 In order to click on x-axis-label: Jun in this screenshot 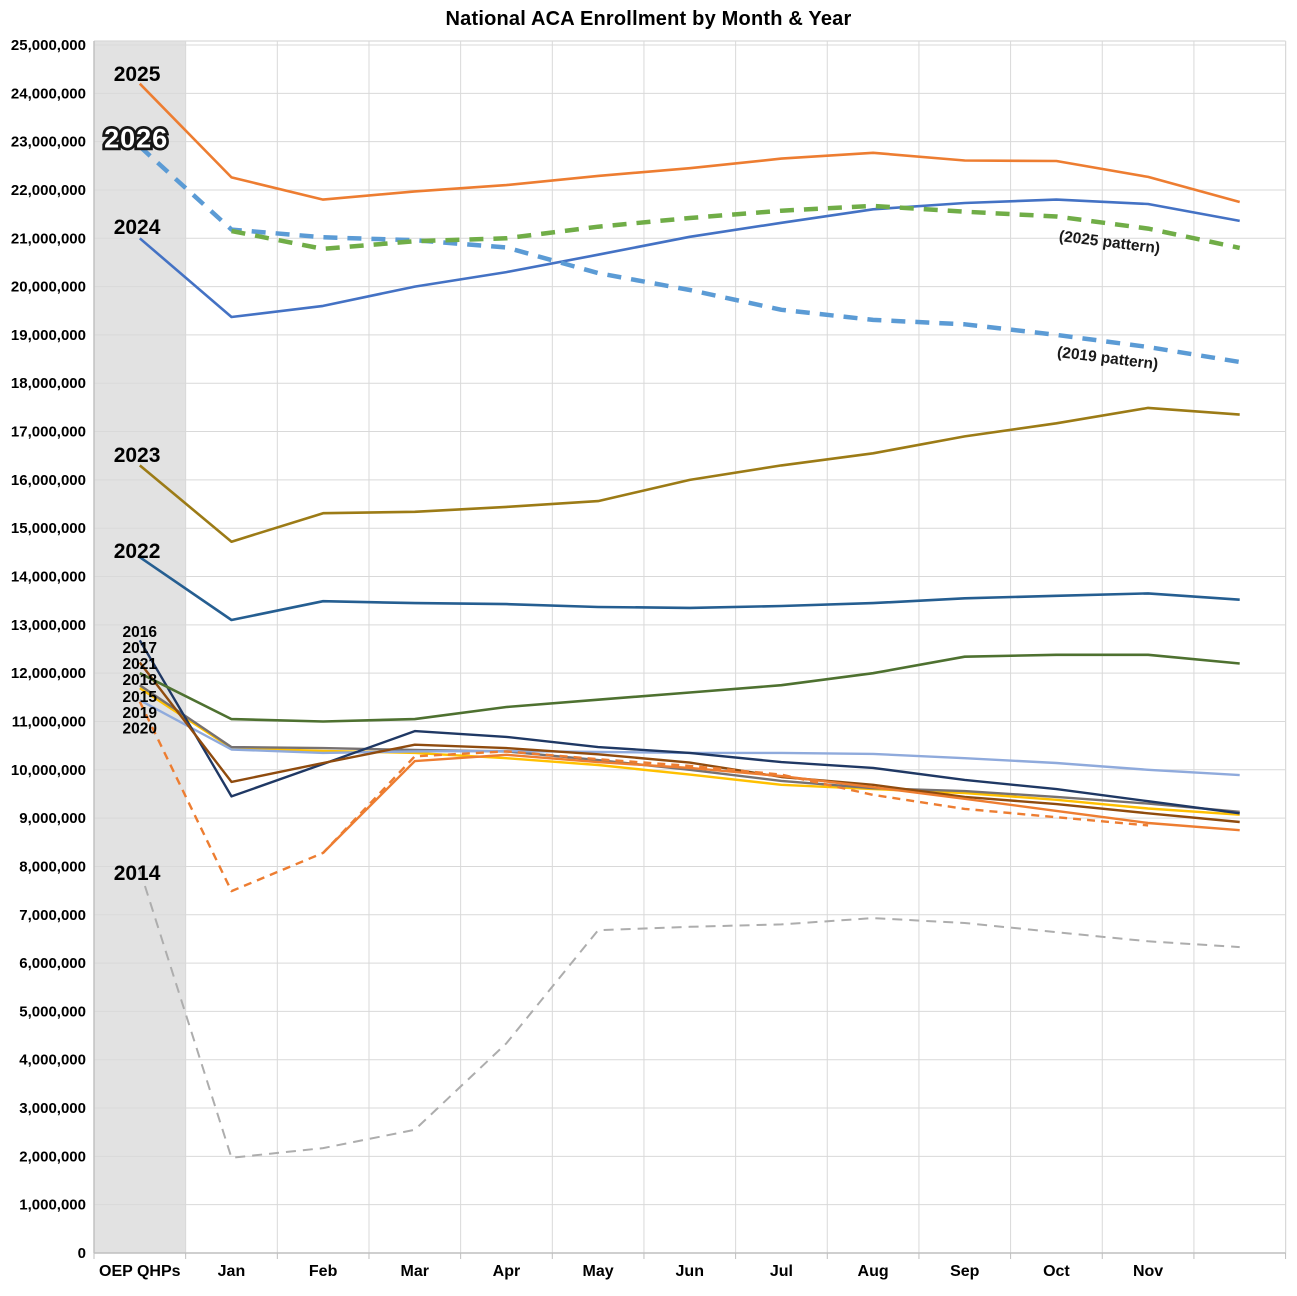, I will do `click(690, 1271)`.